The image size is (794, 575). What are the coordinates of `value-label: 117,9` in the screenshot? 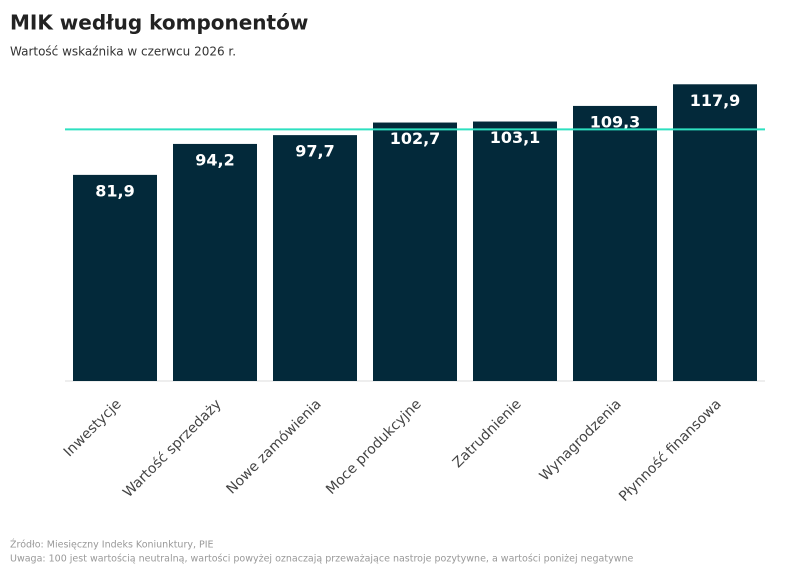 It's located at (715, 100).